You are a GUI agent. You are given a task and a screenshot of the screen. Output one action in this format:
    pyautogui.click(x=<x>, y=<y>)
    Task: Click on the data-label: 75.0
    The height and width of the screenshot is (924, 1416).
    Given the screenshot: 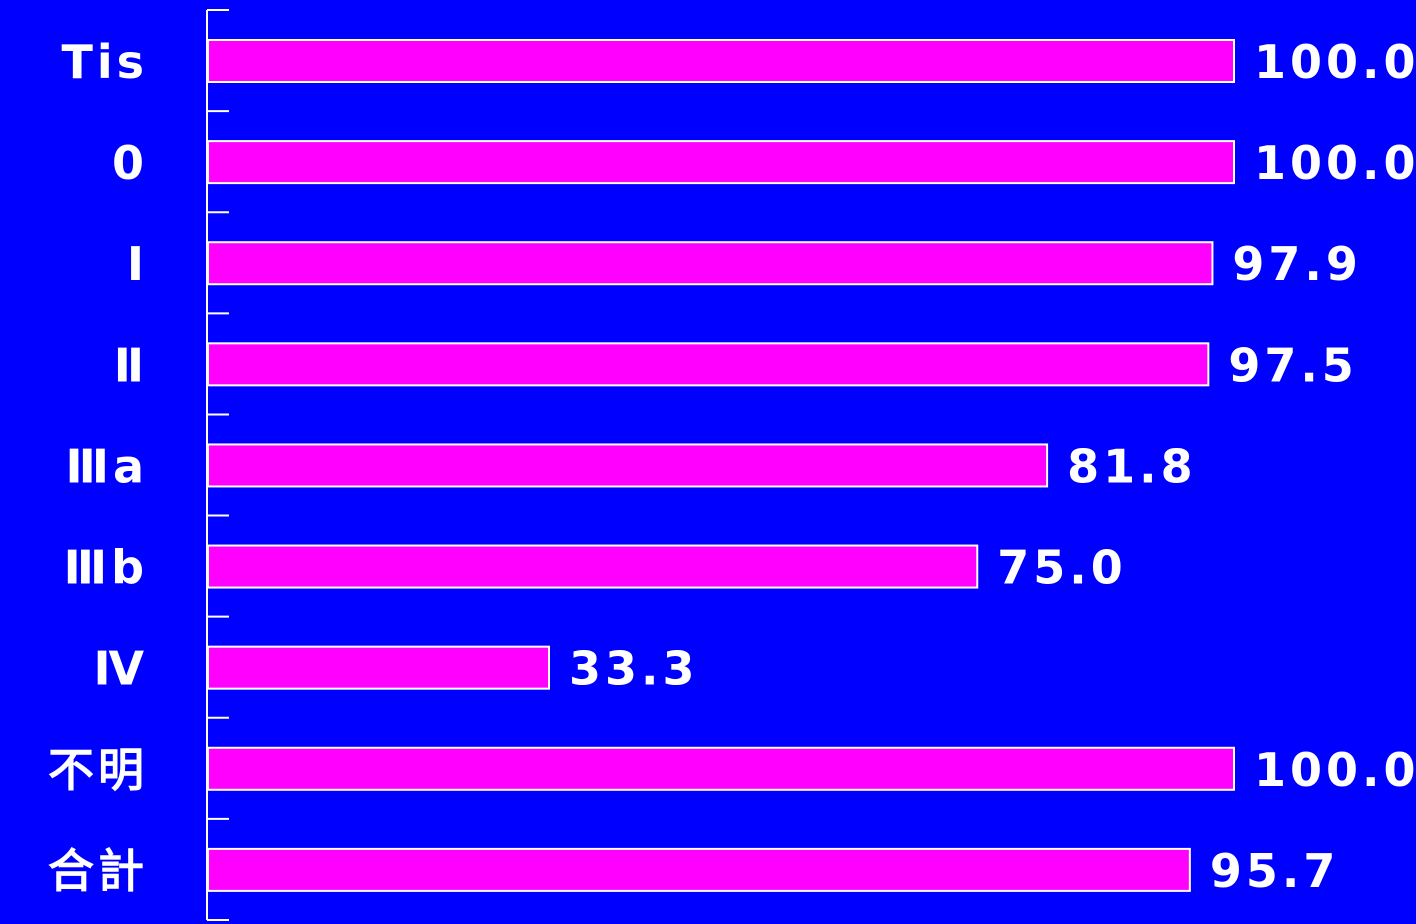 What is the action you would take?
    pyautogui.click(x=1062, y=568)
    